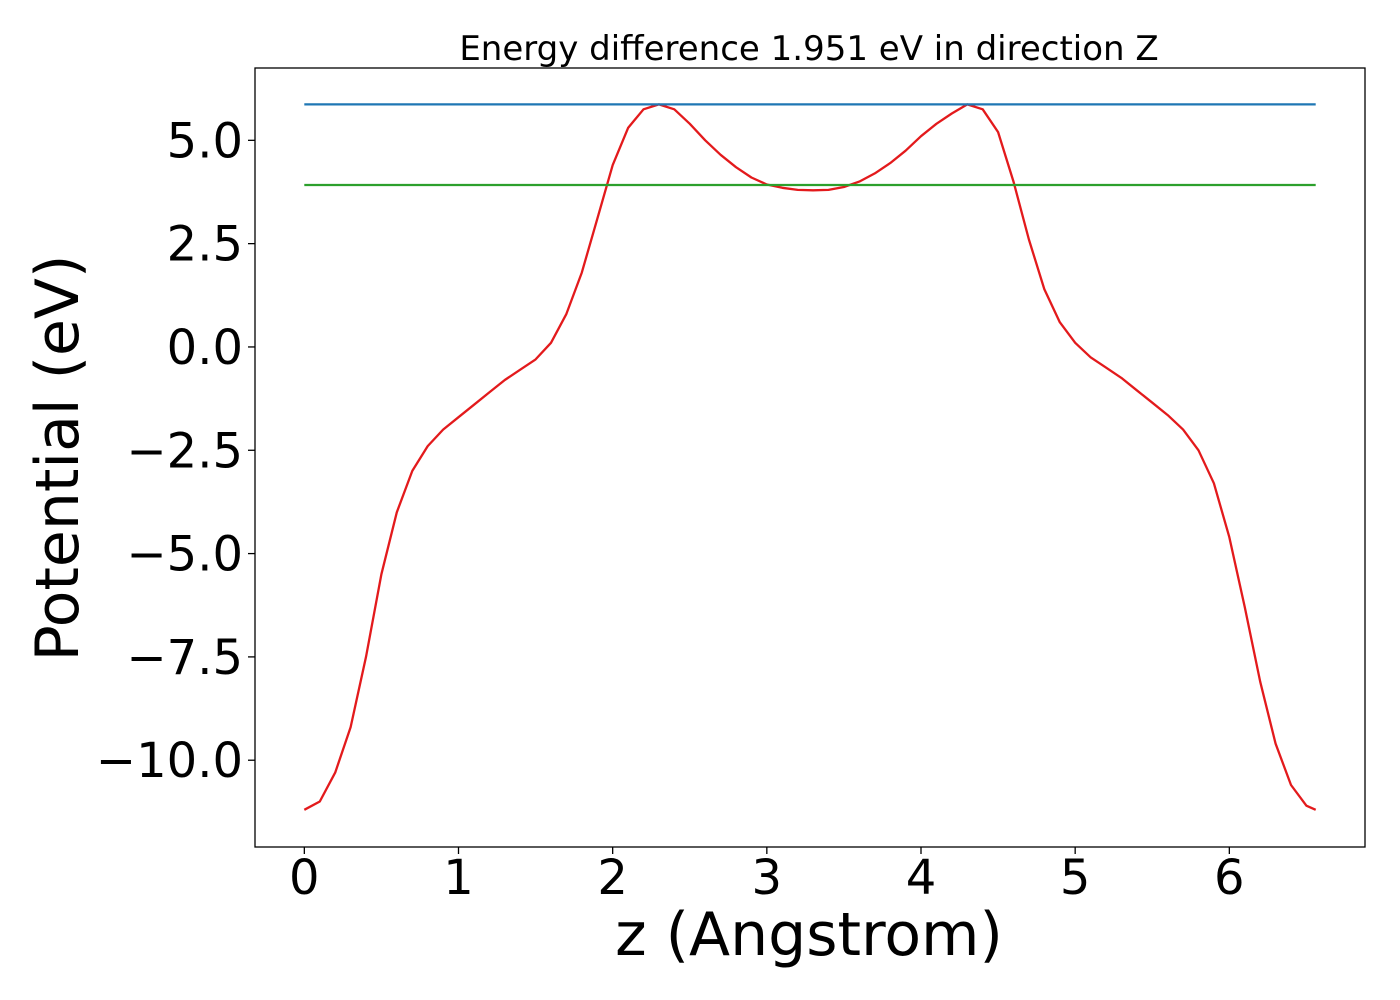 The width and height of the screenshot is (1400, 1000). I want to click on y-tick-label: −10.0, so click(169, 761).